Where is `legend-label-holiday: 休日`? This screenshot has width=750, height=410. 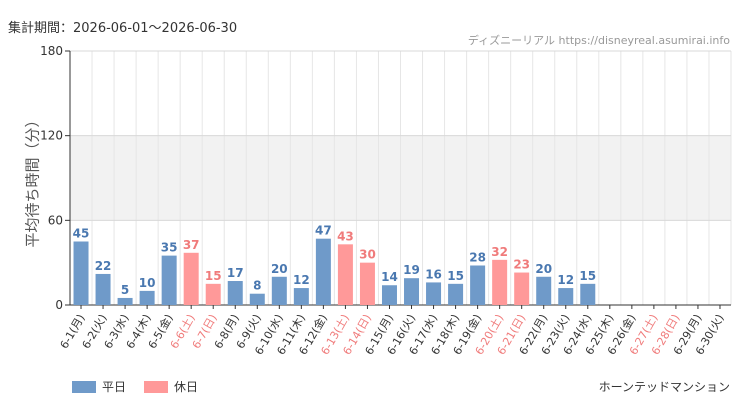
legend-label-holiday: 休日 is located at coordinates (186, 387).